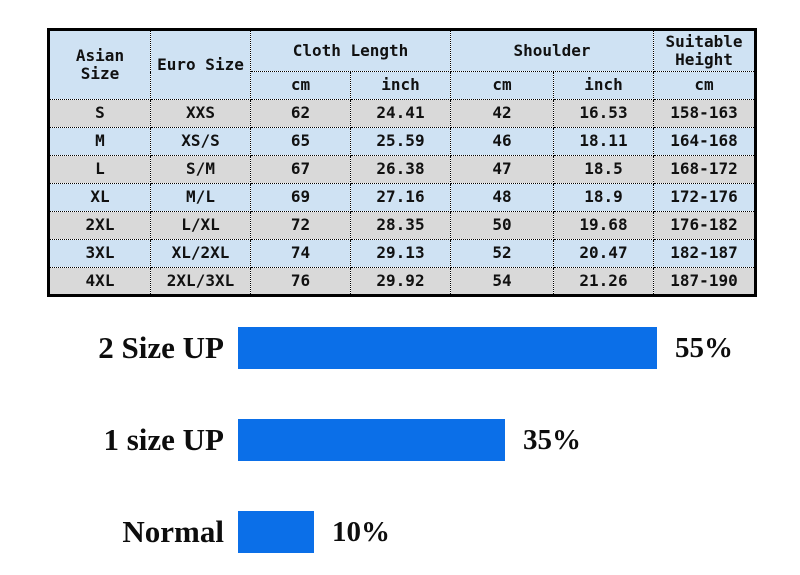  What do you see at coordinates (502, 225) in the screenshot?
I see `table-cell: 50` at bounding box center [502, 225].